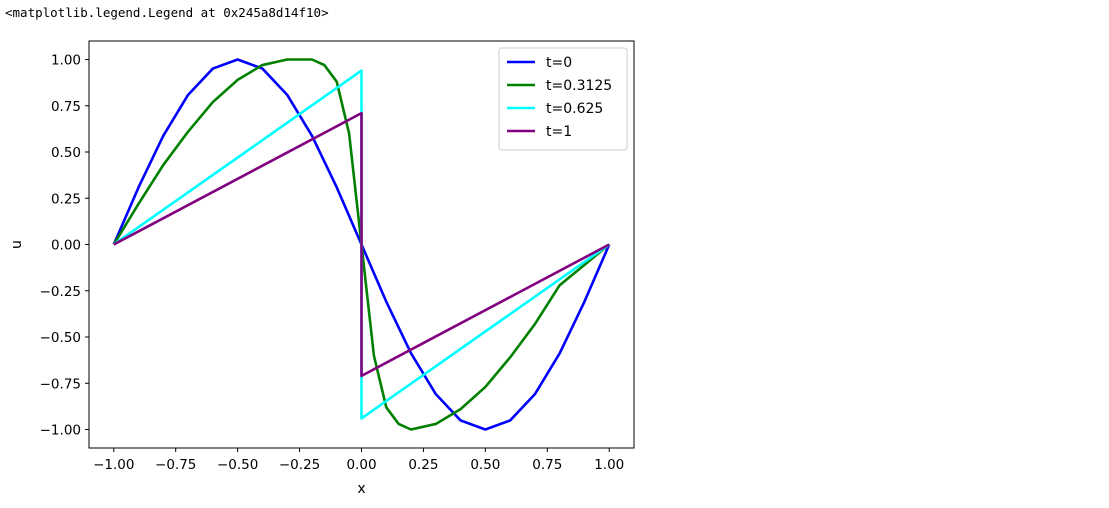  What do you see at coordinates (66, 107) in the screenshot?
I see `y-tick-label: 0.75` at bounding box center [66, 107].